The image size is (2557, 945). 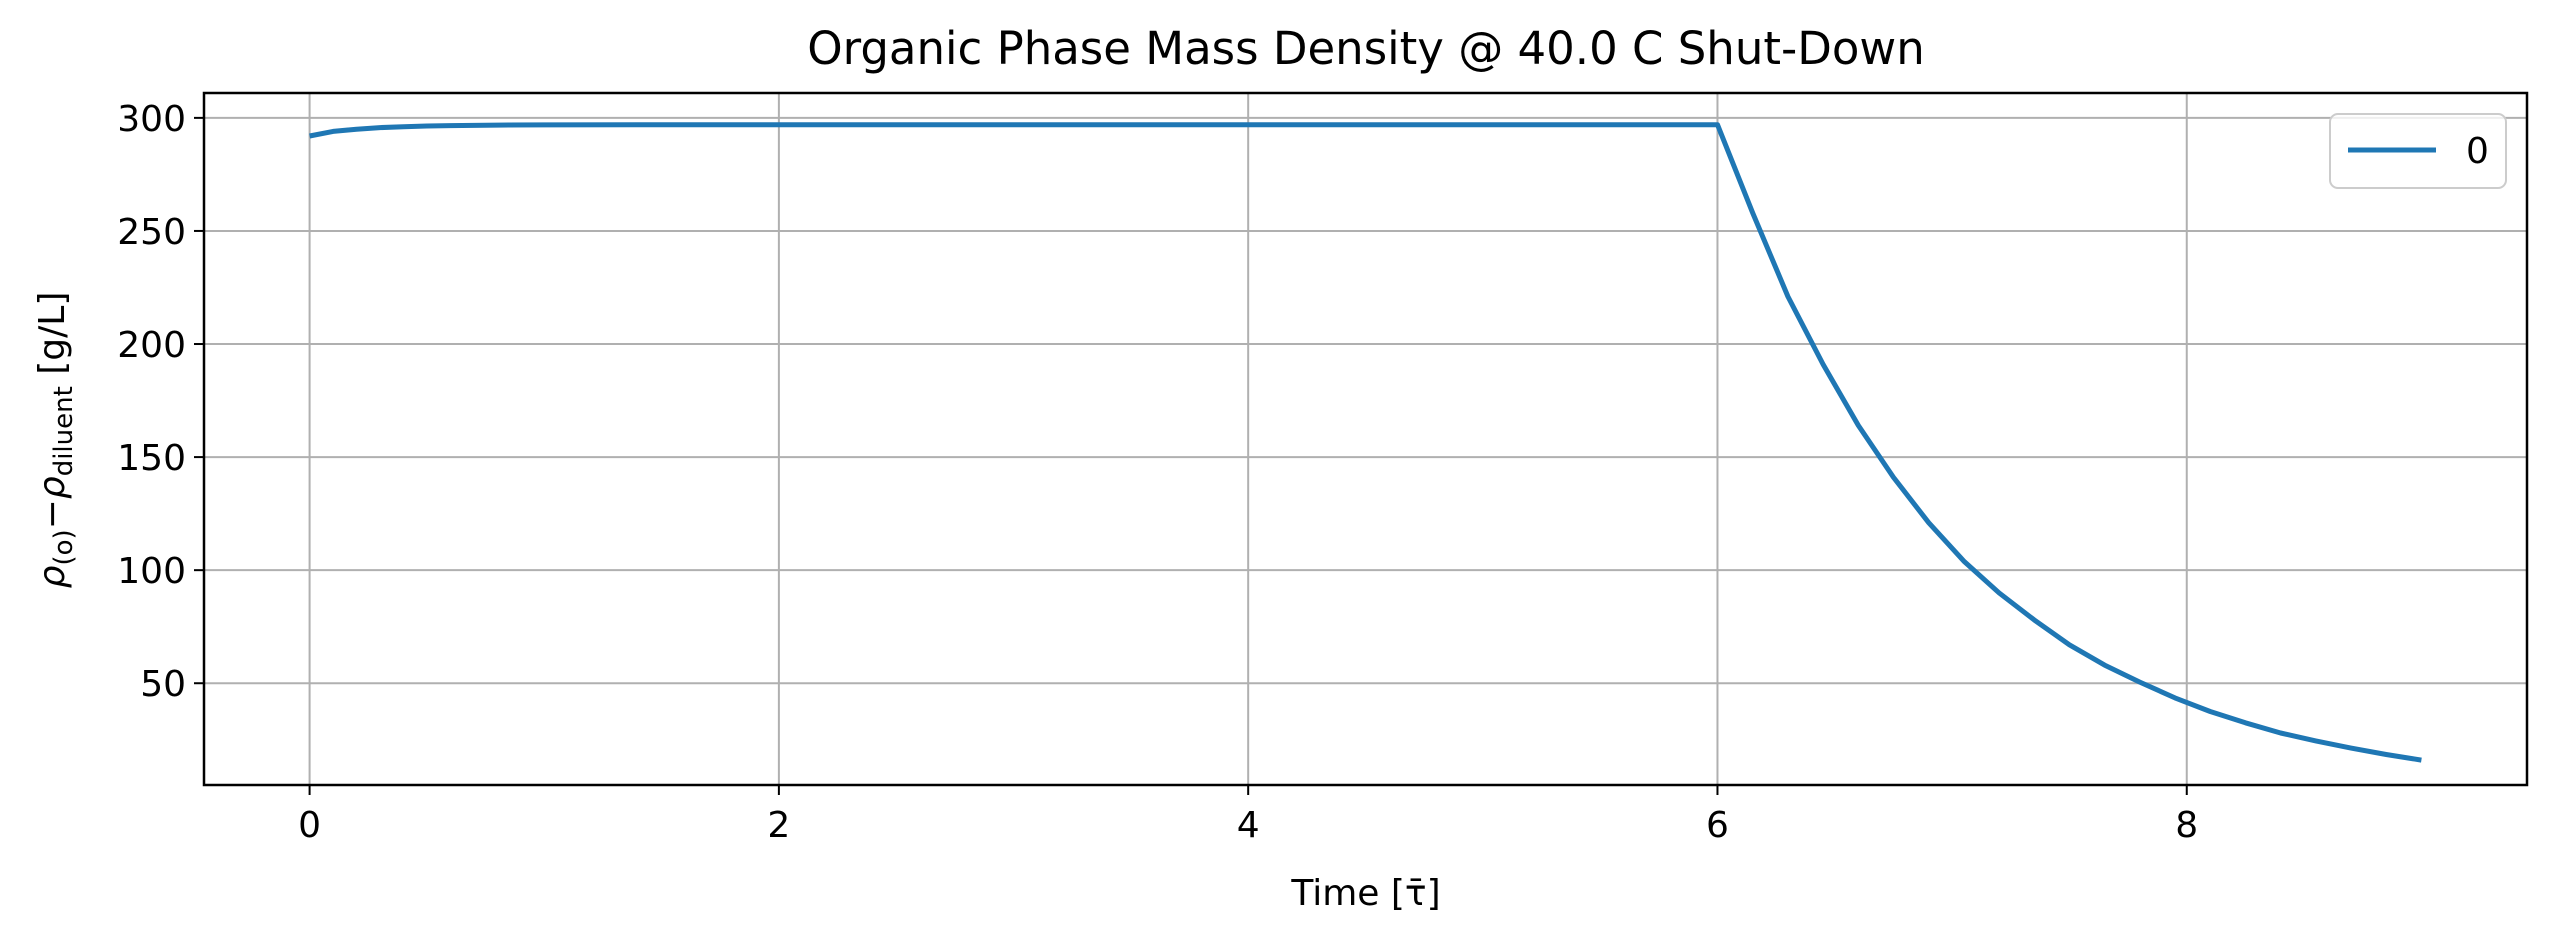 What do you see at coordinates (309, 825) in the screenshot?
I see `x-tick-label: 0` at bounding box center [309, 825].